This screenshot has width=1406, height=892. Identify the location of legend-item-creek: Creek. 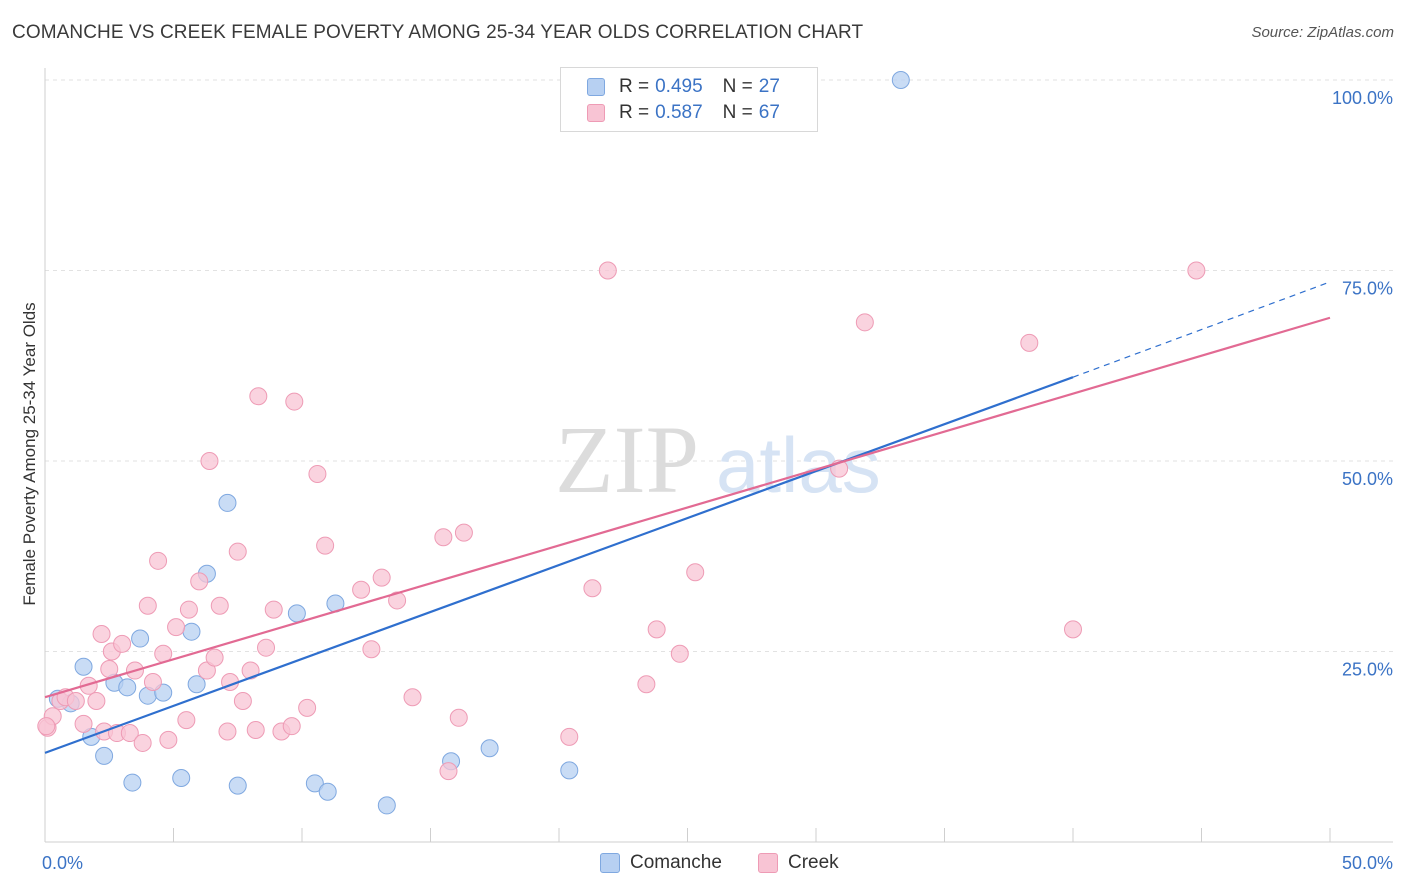
(798, 863).